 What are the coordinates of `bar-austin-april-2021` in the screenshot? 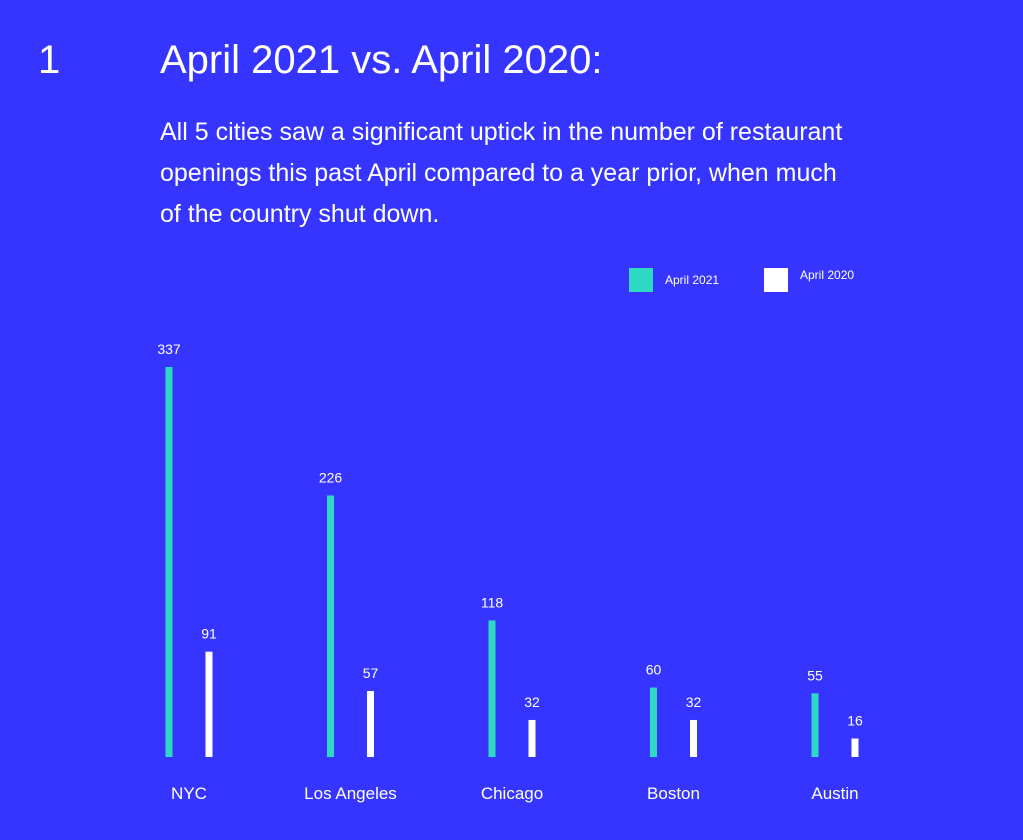 It's located at (815, 725).